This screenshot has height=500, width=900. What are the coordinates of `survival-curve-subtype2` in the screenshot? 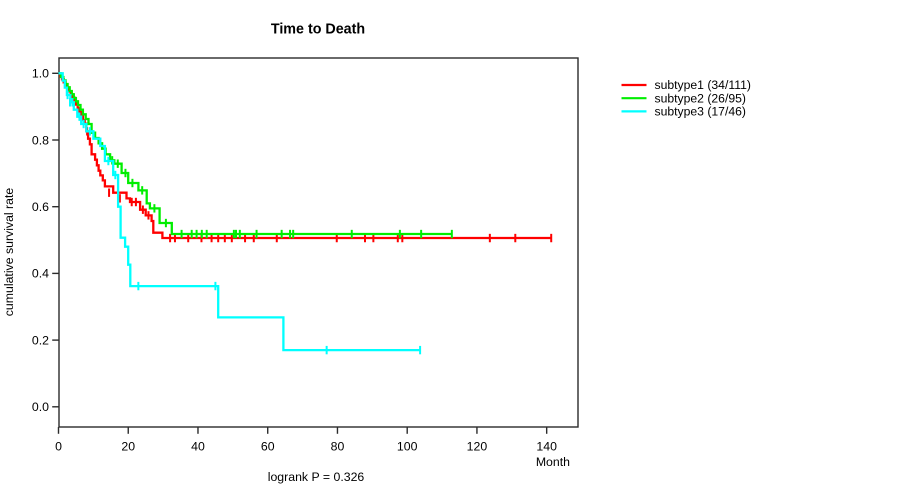 It's located at (255, 154).